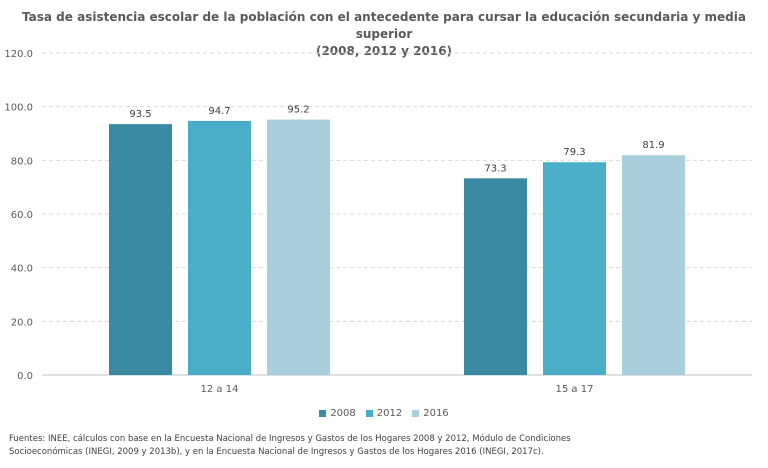  Describe the element at coordinates (25, 376) in the screenshot. I see `y-tick-label: 0.0` at that location.